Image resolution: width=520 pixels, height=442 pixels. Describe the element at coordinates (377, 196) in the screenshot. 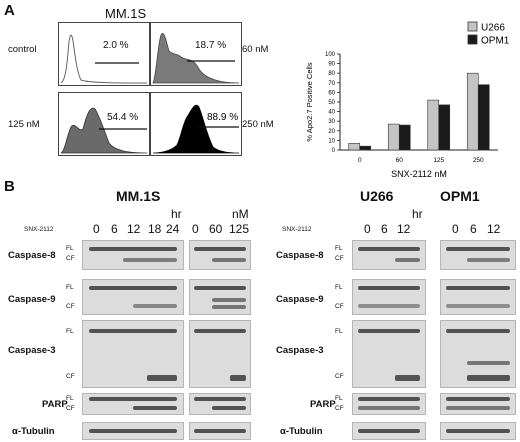

I see `blot-title-u266: U266` at that location.